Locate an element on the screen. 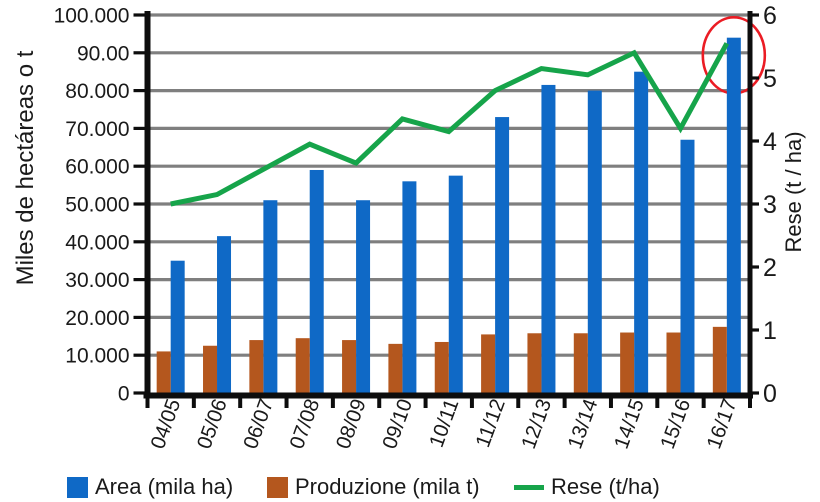  y-axis-label-left: 60.000 is located at coordinates (97, 167).